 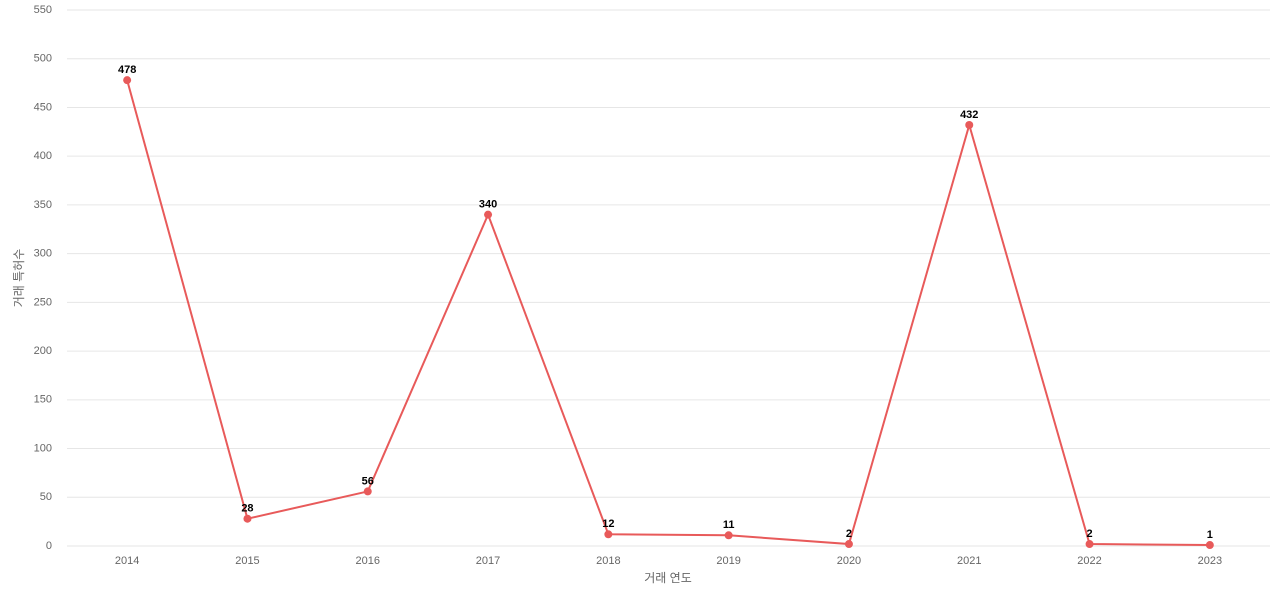 I want to click on value-label: 340, so click(x=488, y=205).